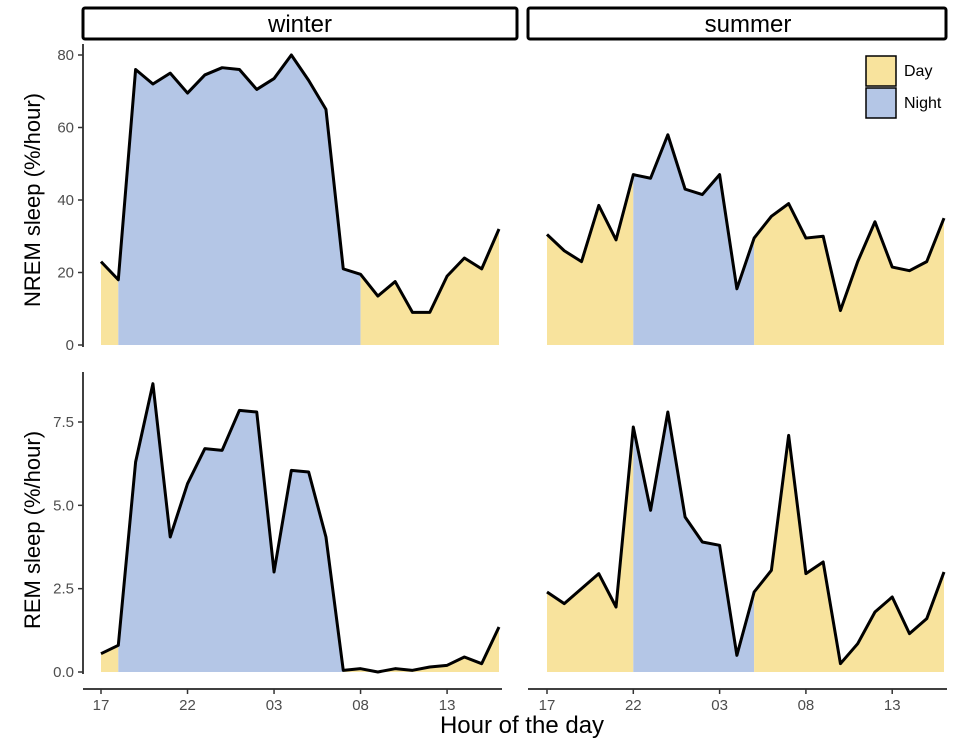 This screenshot has width=955, height=740. What do you see at coordinates (918, 71) in the screenshot?
I see `legend-label-day: Day` at bounding box center [918, 71].